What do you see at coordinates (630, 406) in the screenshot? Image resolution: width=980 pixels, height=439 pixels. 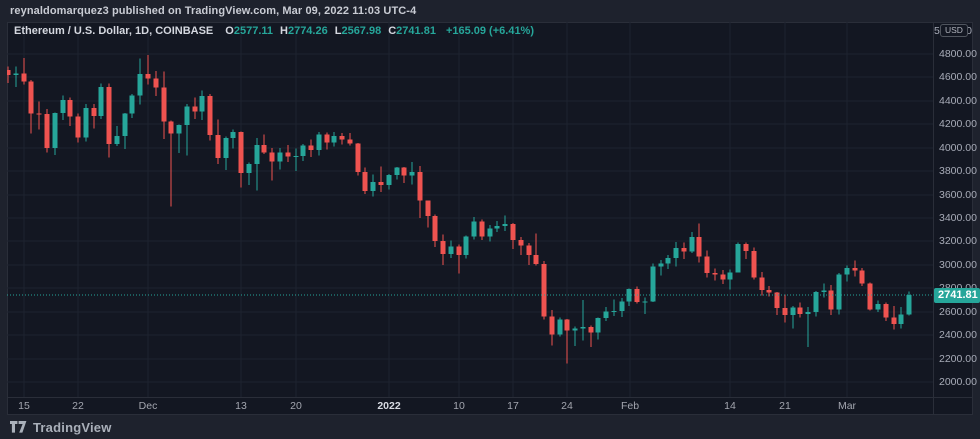 I see `time-axis-label: Feb` at bounding box center [630, 406].